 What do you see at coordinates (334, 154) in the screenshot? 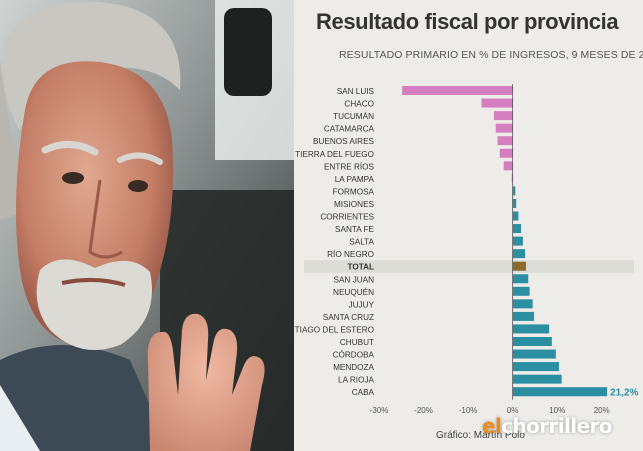
I see `category-label: TIERRA DEL FUEGO` at bounding box center [334, 154].